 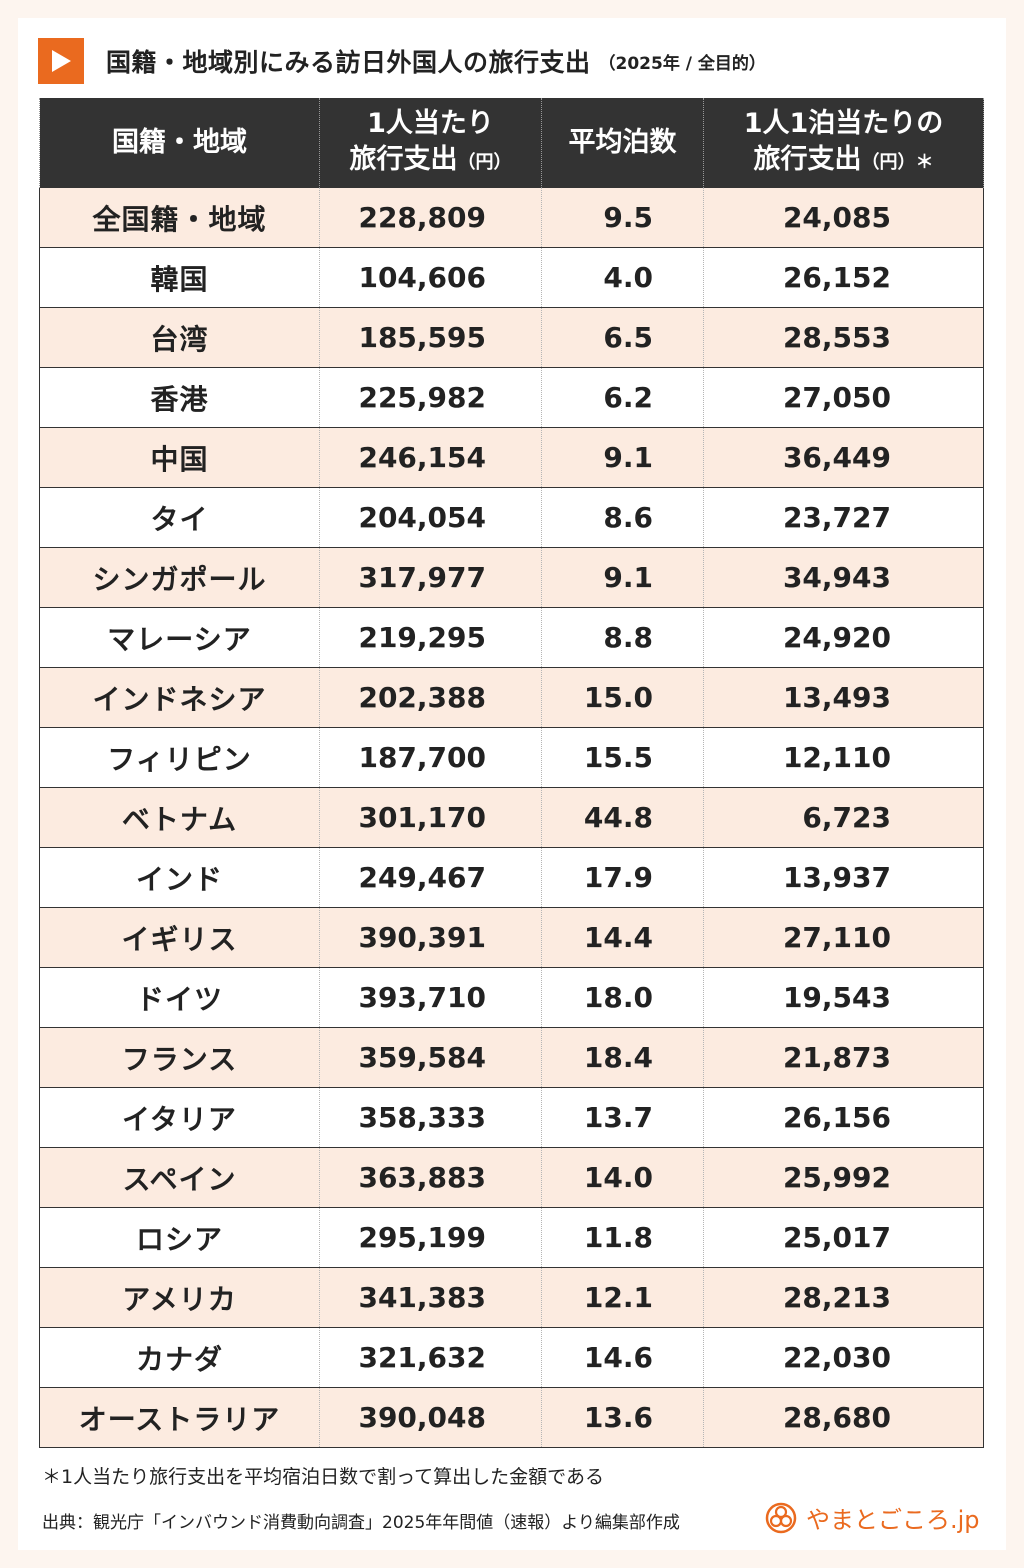 What do you see at coordinates (484, 162) in the screenshot?
I see `col-header-spend-unit: （円）` at bounding box center [484, 162].